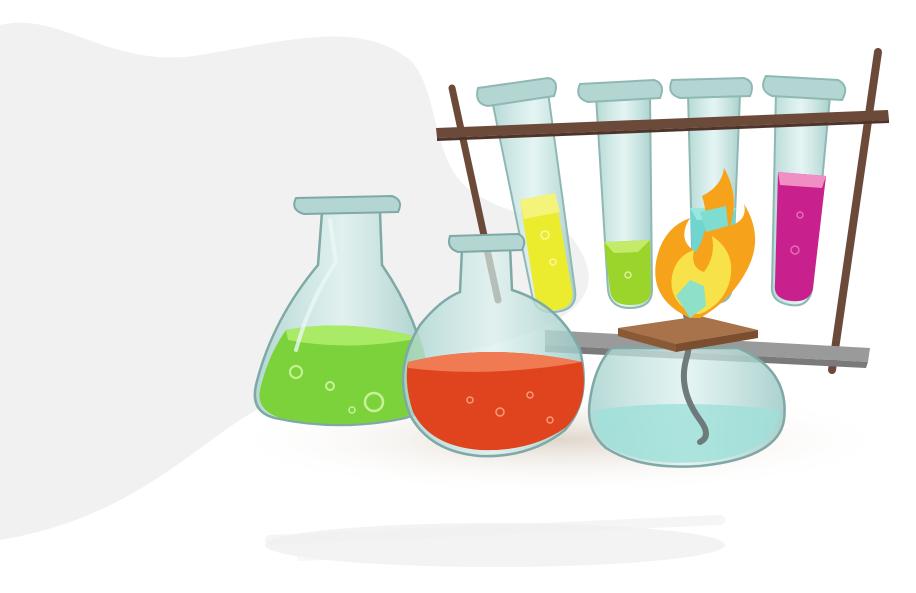  What do you see at coordinates (493, 345) in the screenshot?
I see `round-flask-red` at bounding box center [493, 345].